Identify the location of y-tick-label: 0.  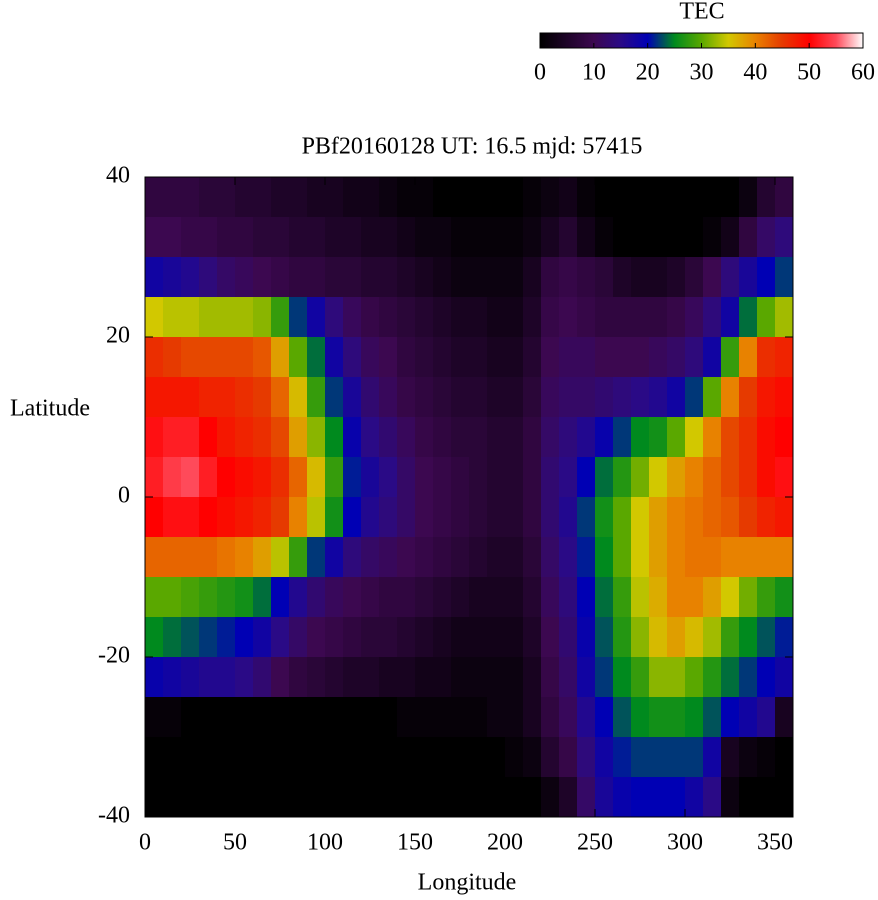
(124, 496).